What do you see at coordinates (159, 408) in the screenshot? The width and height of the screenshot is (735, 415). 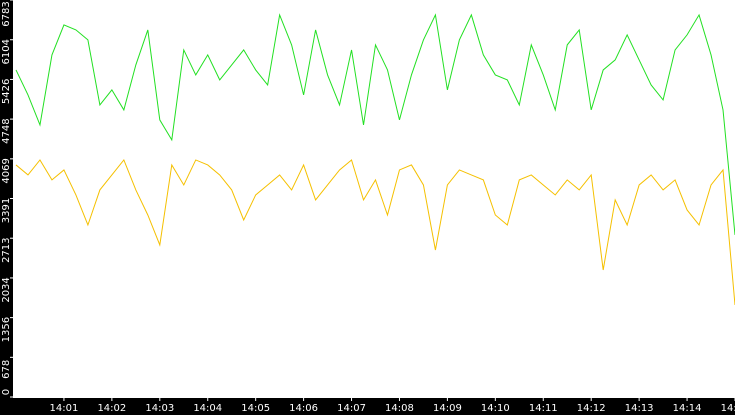 I see `x-tick-label: 14:03` at bounding box center [159, 408].